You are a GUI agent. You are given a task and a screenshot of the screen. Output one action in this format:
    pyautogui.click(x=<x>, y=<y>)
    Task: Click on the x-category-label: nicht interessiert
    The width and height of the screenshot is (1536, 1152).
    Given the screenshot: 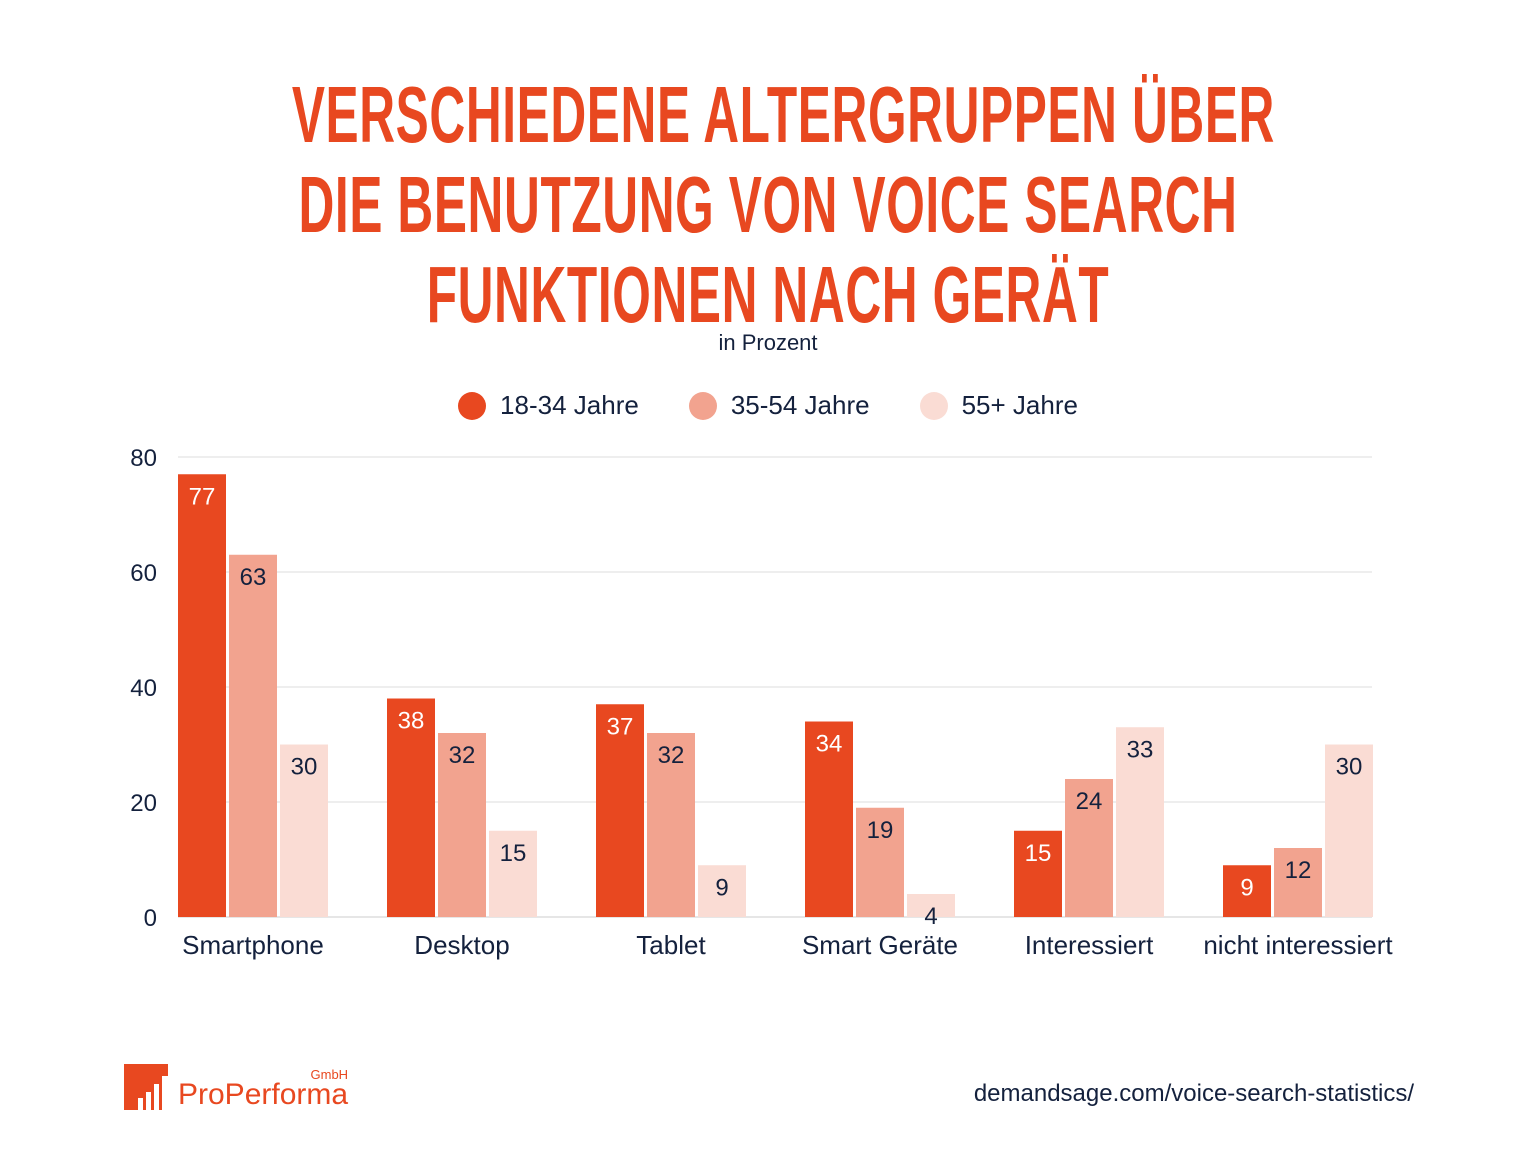 What is the action you would take?
    pyautogui.click(x=1298, y=945)
    